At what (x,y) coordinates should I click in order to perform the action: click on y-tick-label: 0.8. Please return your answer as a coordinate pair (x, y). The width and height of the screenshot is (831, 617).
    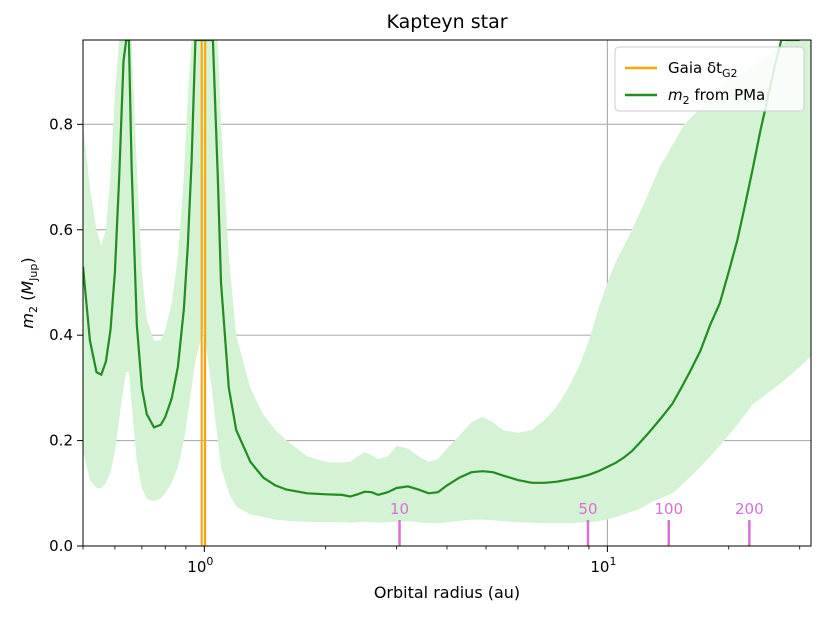
    Looking at the image, I should click on (61, 124).